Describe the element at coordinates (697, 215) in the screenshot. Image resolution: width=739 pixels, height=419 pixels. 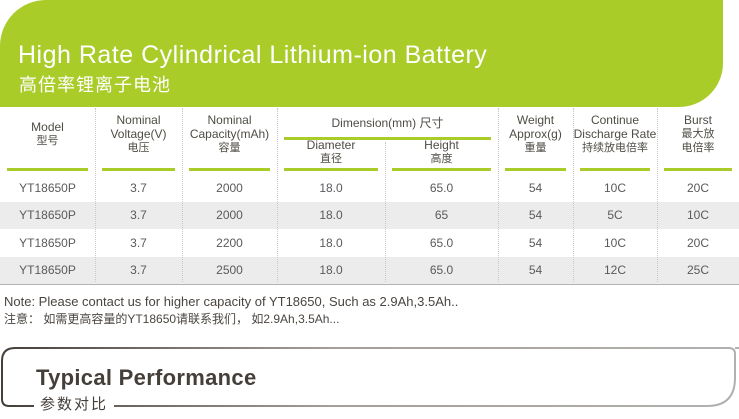
I see `cell-burst: 10C` at that location.